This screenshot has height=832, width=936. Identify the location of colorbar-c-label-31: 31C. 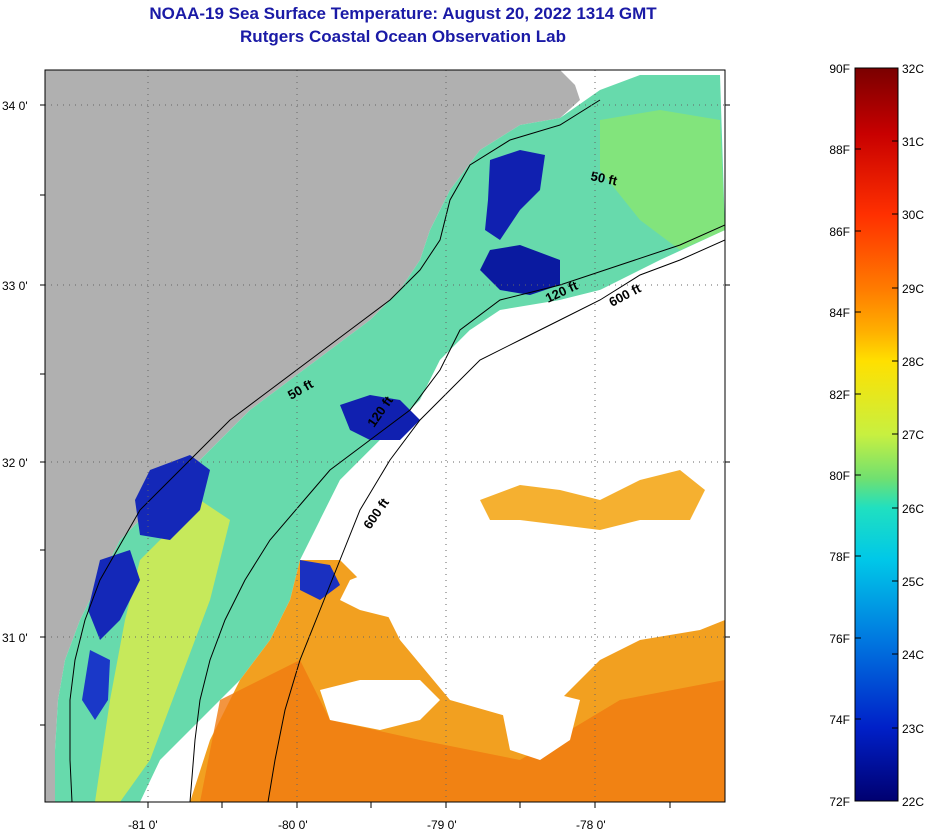
(913, 142).